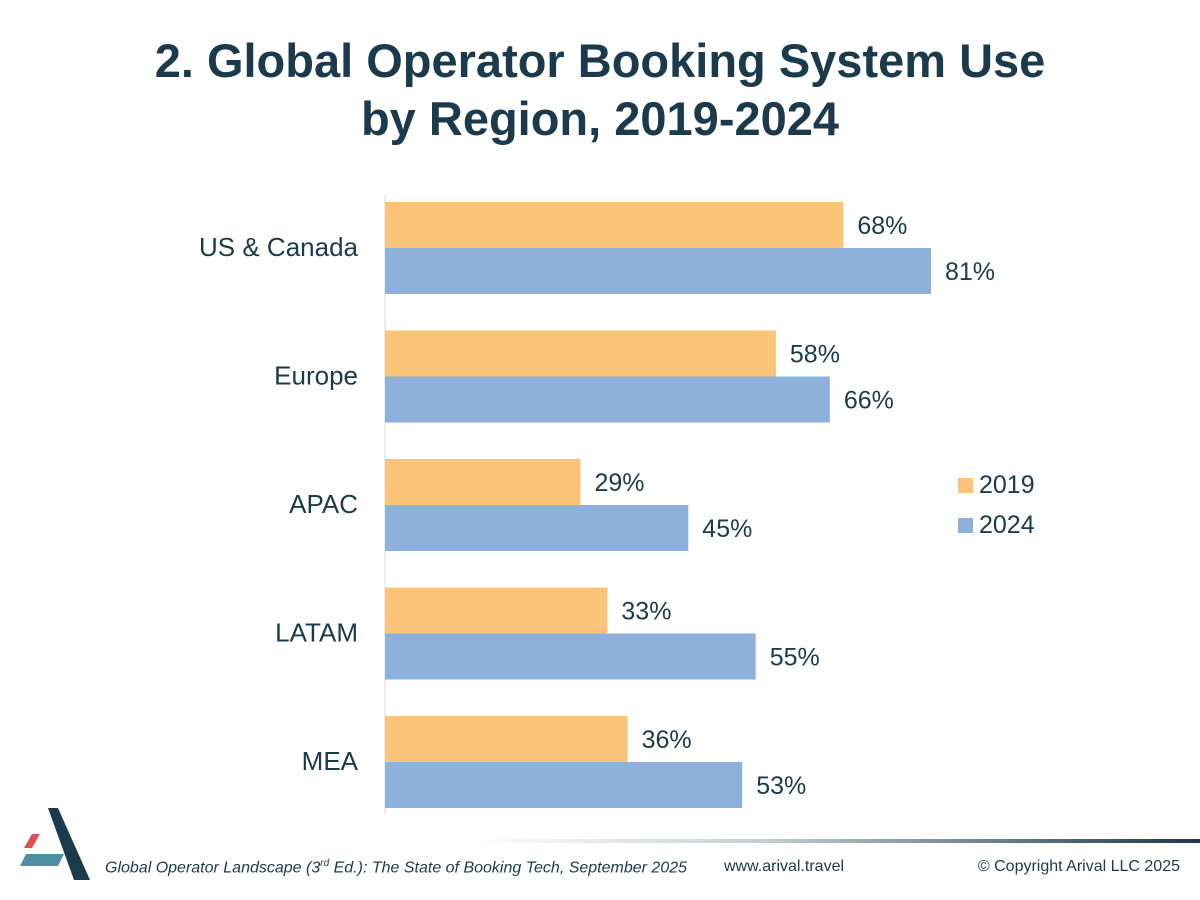  What do you see at coordinates (279, 247) in the screenshot?
I see `category-label-us-and-canada: US & Canada` at bounding box center [279, 247].